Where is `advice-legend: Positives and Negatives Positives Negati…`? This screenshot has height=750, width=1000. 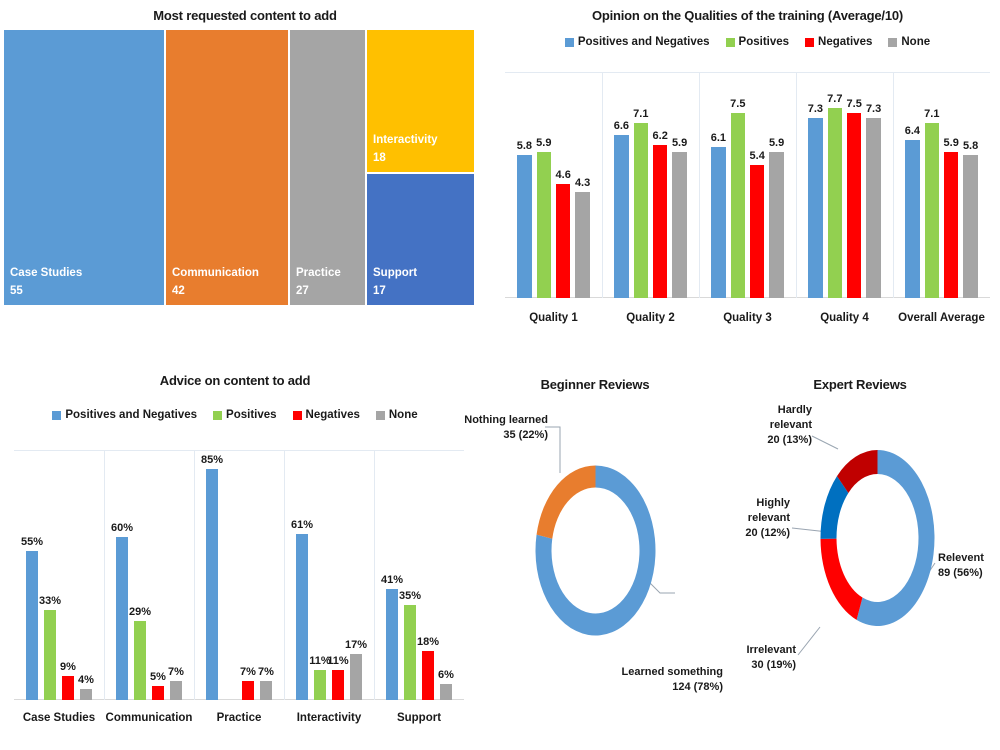 advice-legend: Positives and Negatives Positives Negati… is located at coordinates (235, 415).